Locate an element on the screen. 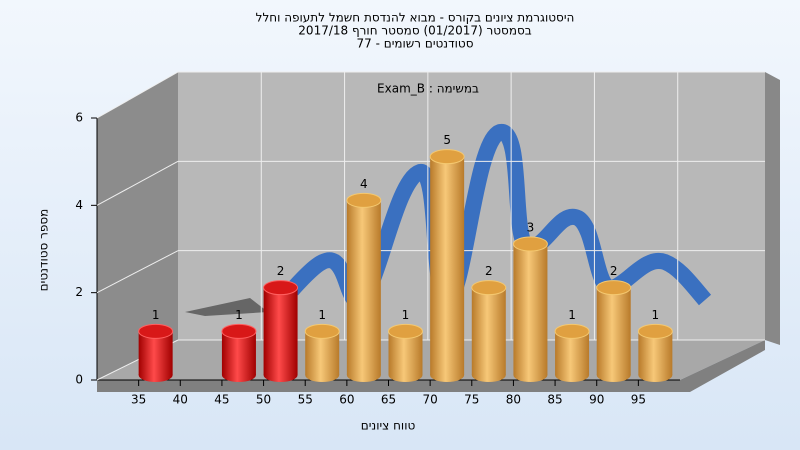  y-tick-label: 2 is located at coordinates (79, 292).